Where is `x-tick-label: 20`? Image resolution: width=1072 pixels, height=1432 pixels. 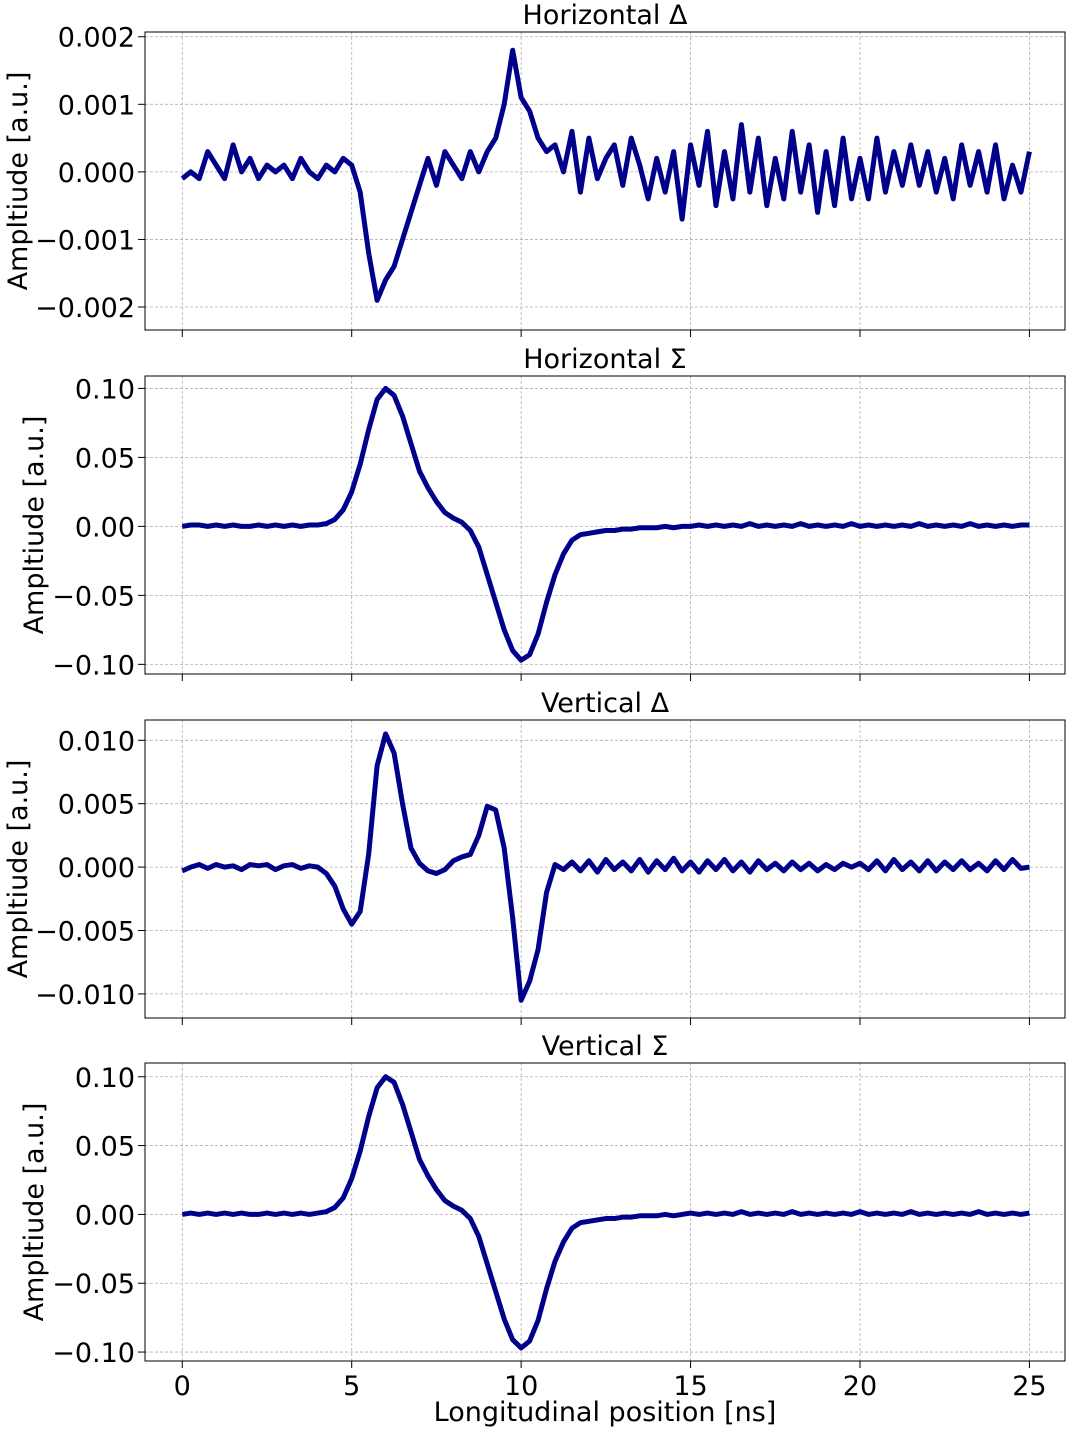 x-tick-label: 20 is located at coordinates (860, 1386).